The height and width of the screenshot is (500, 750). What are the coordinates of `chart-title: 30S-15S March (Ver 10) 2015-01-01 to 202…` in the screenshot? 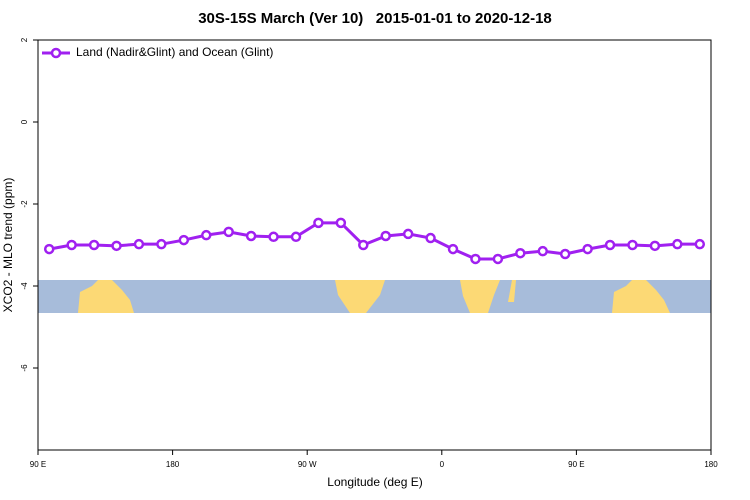 It's located at (375, 18).